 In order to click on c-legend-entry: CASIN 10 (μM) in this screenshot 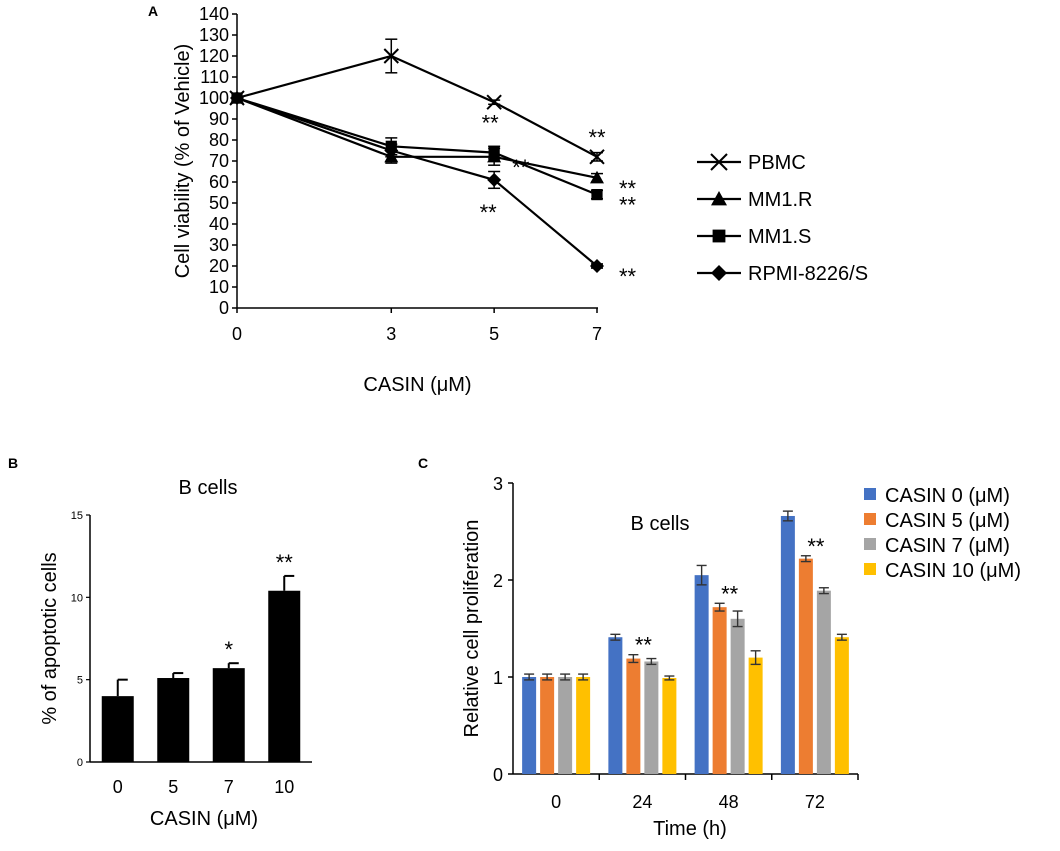, I will do `click(942, 571)`.